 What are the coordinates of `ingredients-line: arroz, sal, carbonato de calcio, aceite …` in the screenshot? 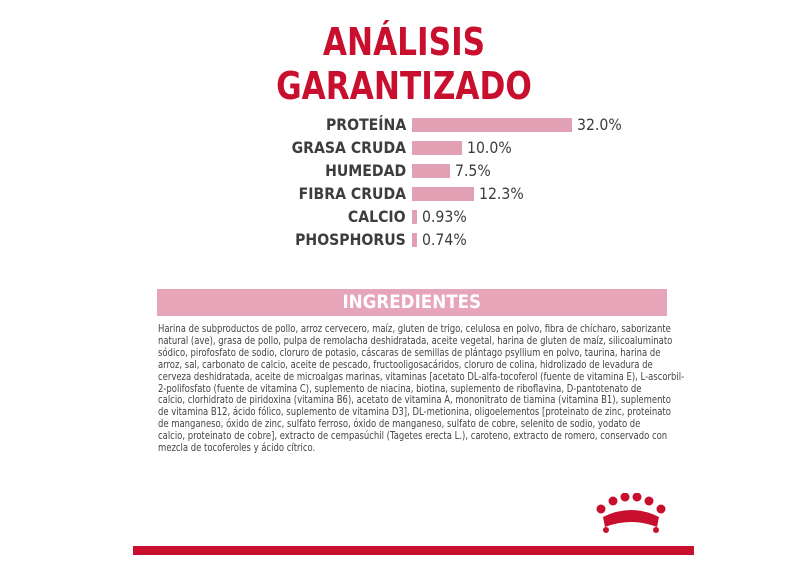 It's located at (405, 365).